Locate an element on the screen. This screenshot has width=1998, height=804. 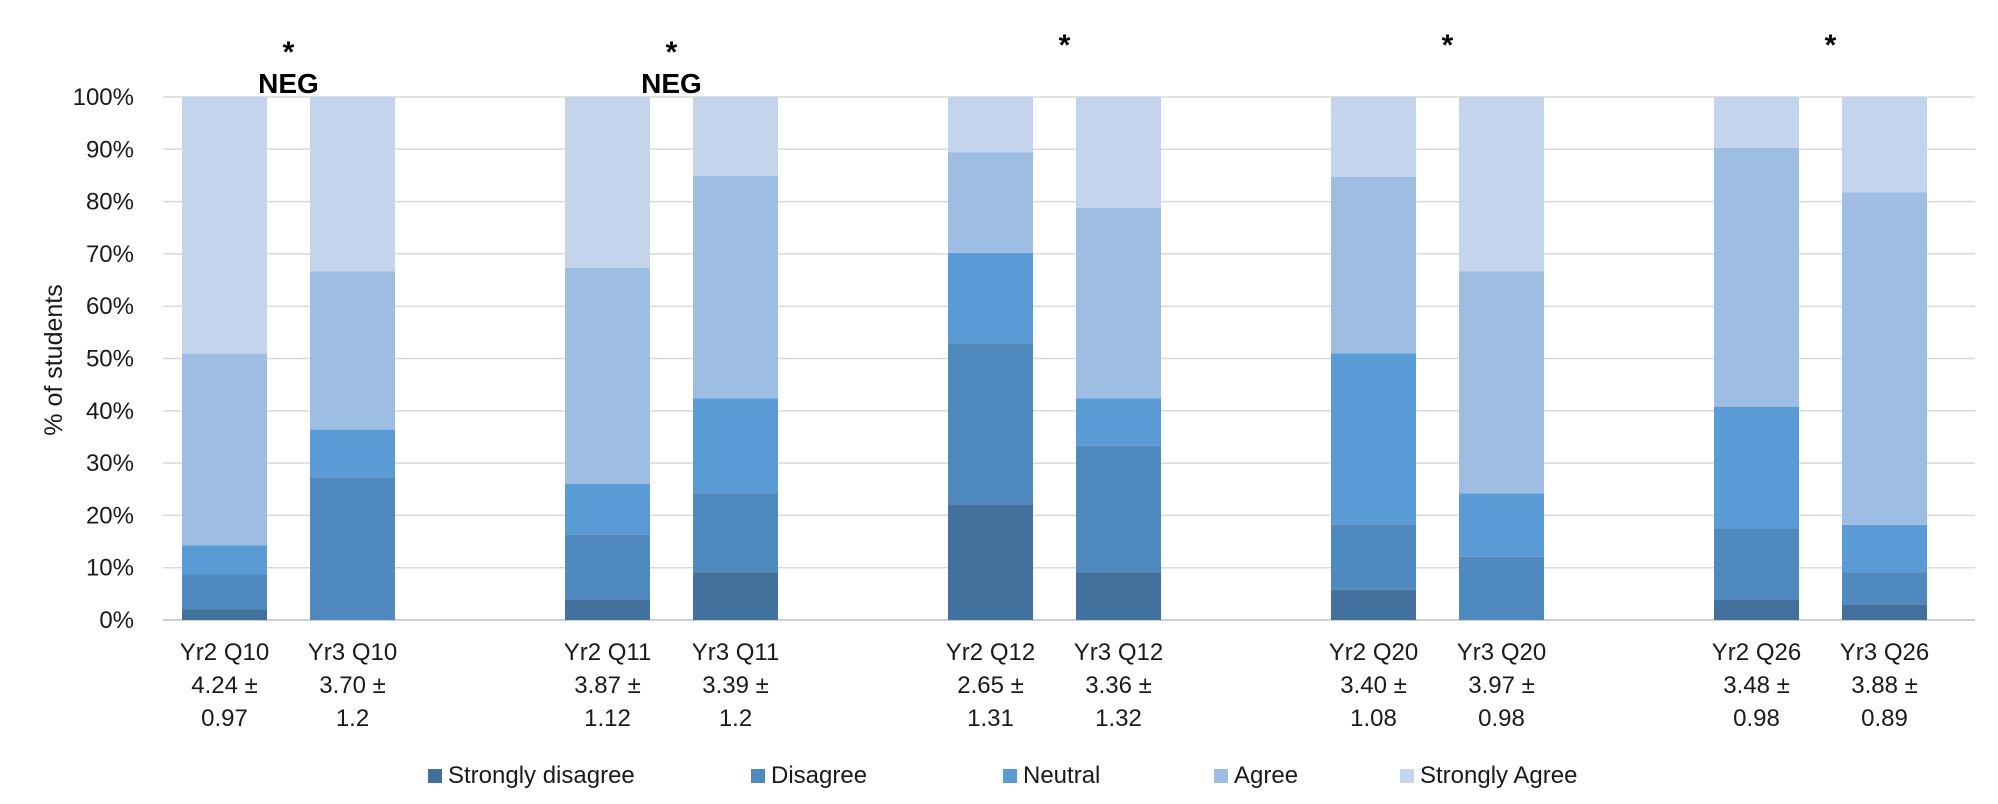
category-label-yr2-q10: Yr2 Q10 is located at coordinates (224, 652).